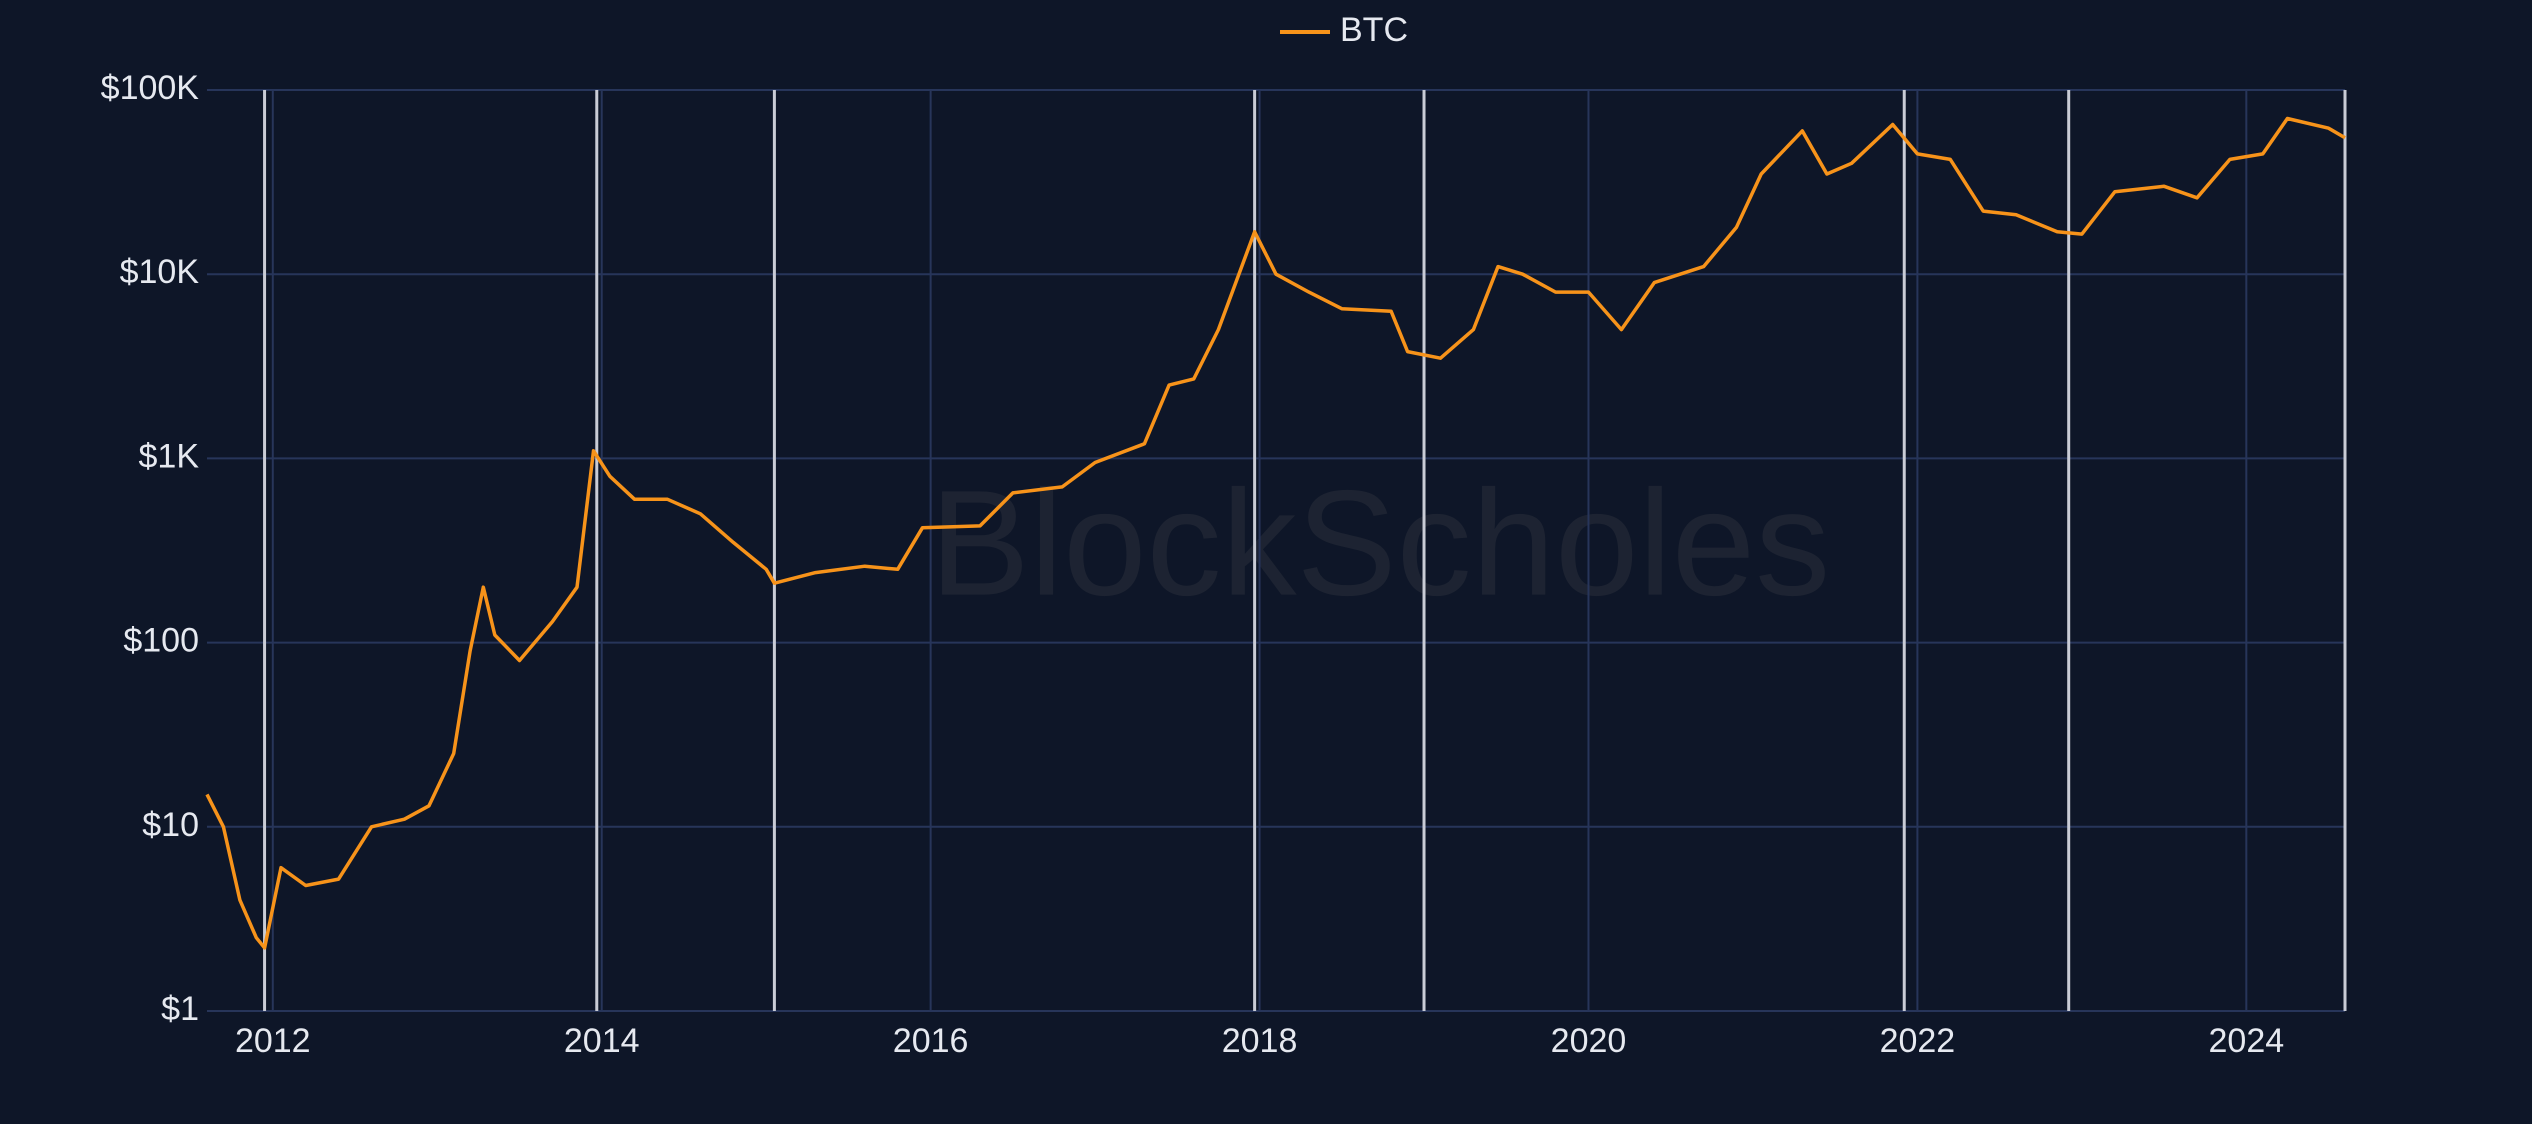 Image resolution: width=2532 pixels, height=1124 pixels. Describe the element at coordinates (1918, 1041) in the screenshot. I see `x-tick-label: 2022` at that location.